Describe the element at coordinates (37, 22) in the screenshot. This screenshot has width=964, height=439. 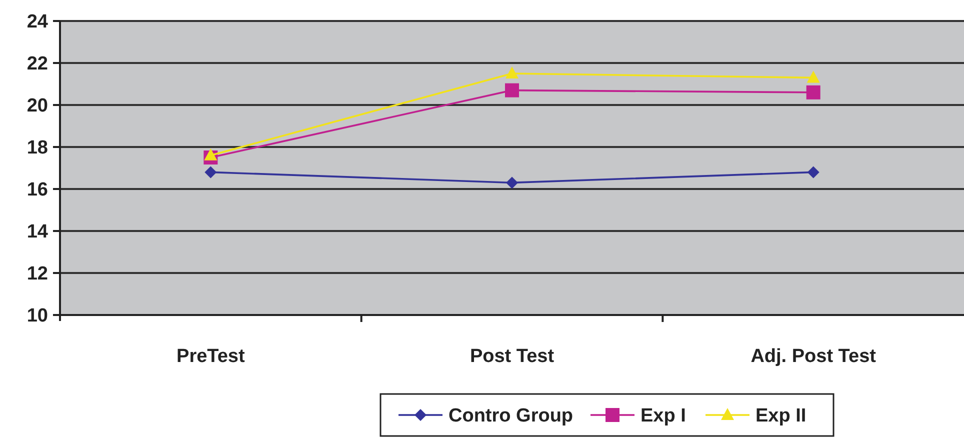
I see `y-tick-label: 24` at that location.